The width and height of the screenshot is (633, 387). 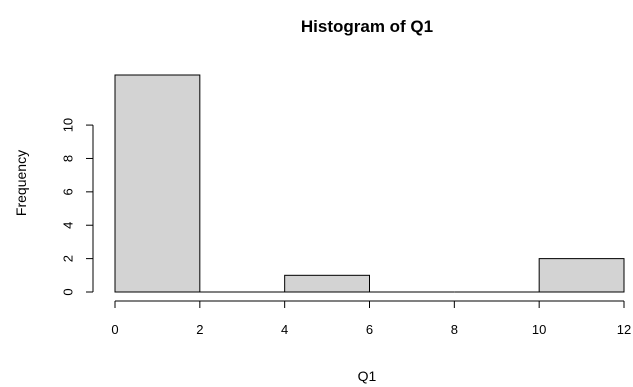 What do you see at coordinates (68, 125) in the screenshot?
I see `y-tick-label: 10` at bounding box center [68, 125].